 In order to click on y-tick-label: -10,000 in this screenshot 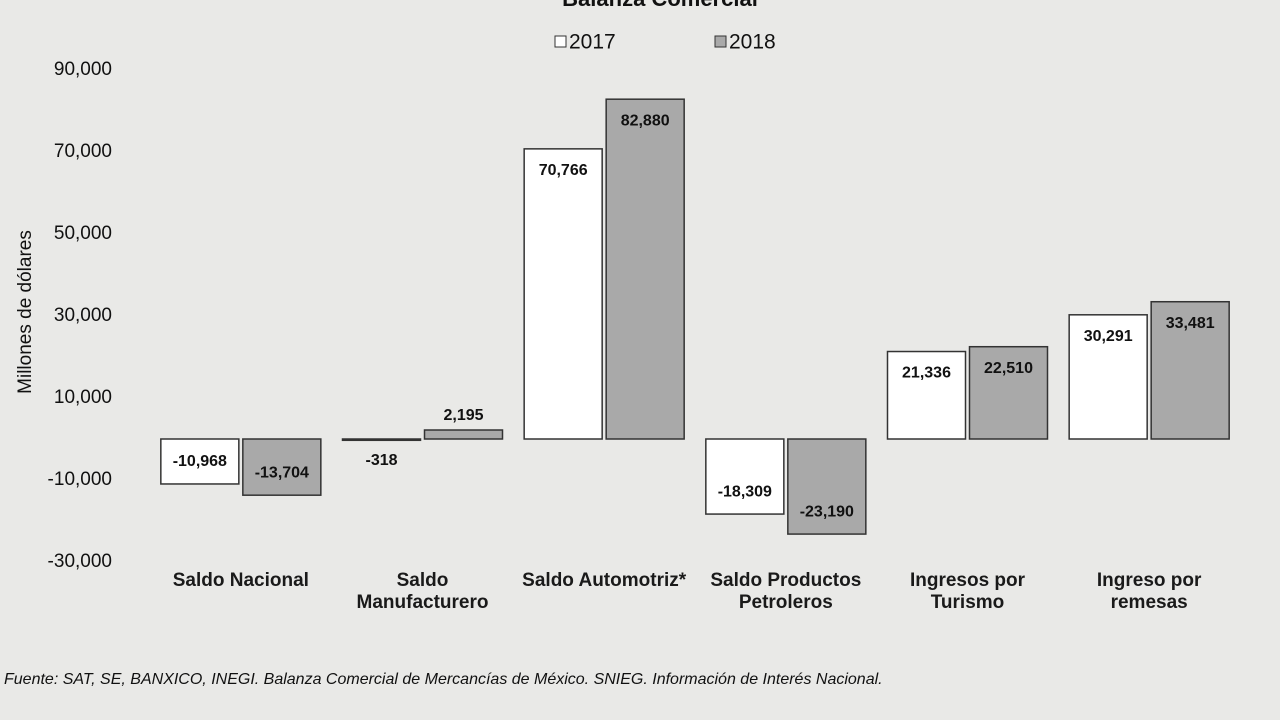, I will do `click(80, 479)`.